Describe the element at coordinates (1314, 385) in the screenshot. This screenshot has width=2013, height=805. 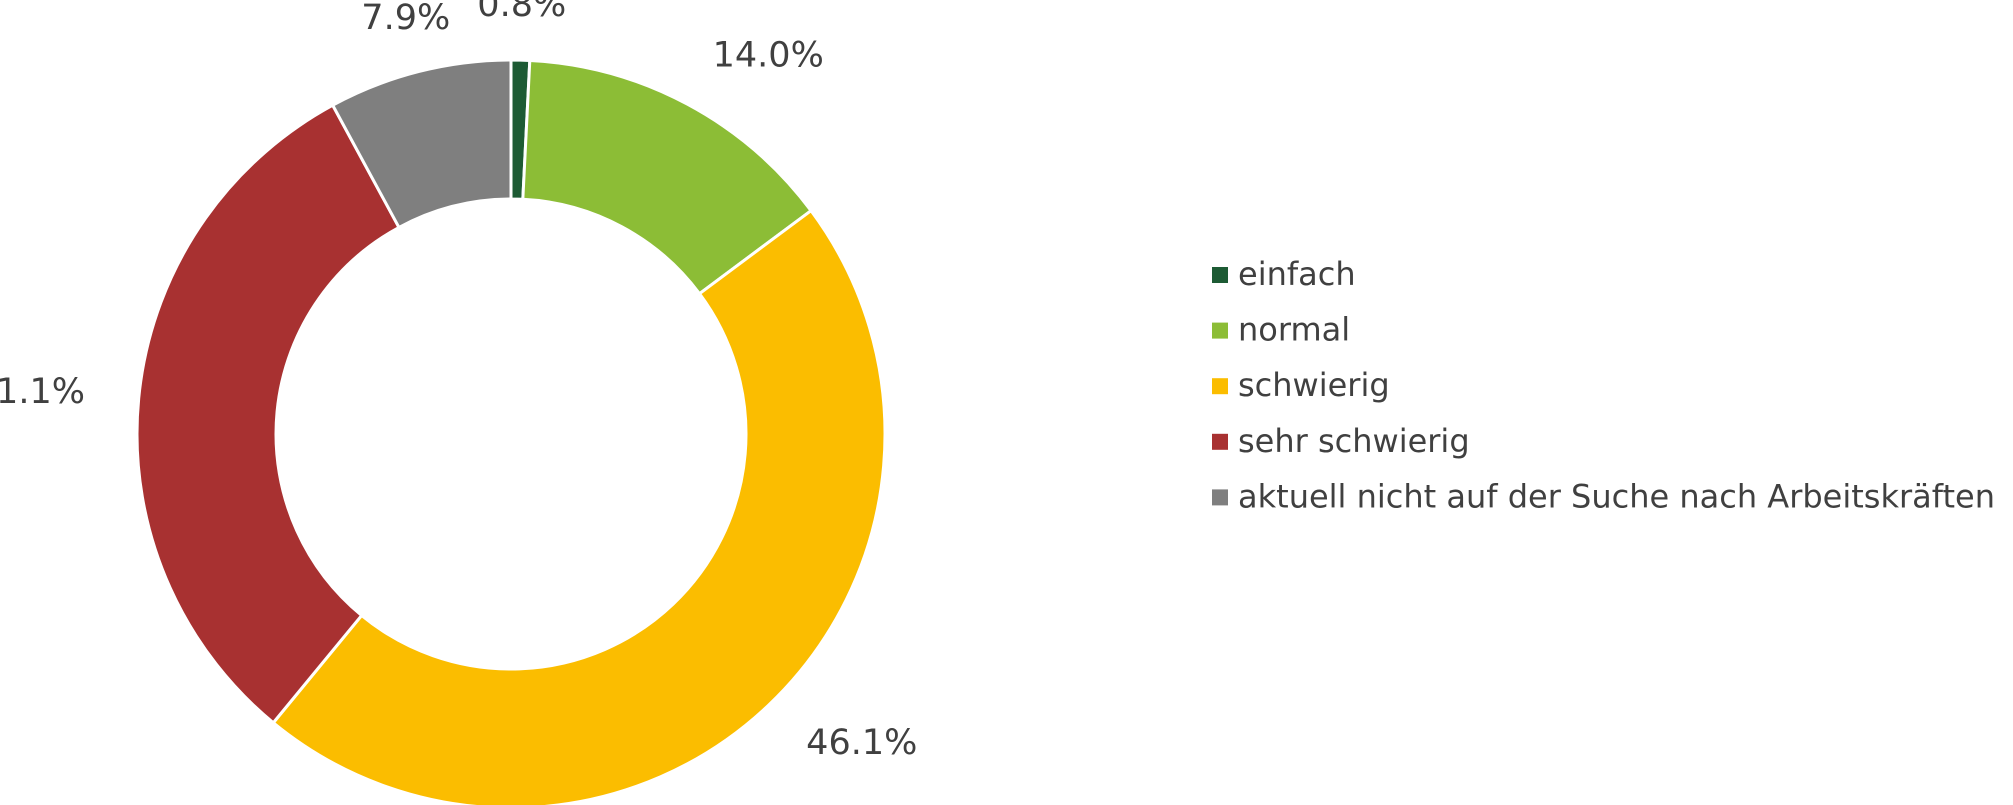
I see `legend-label: schwierig` at that location.